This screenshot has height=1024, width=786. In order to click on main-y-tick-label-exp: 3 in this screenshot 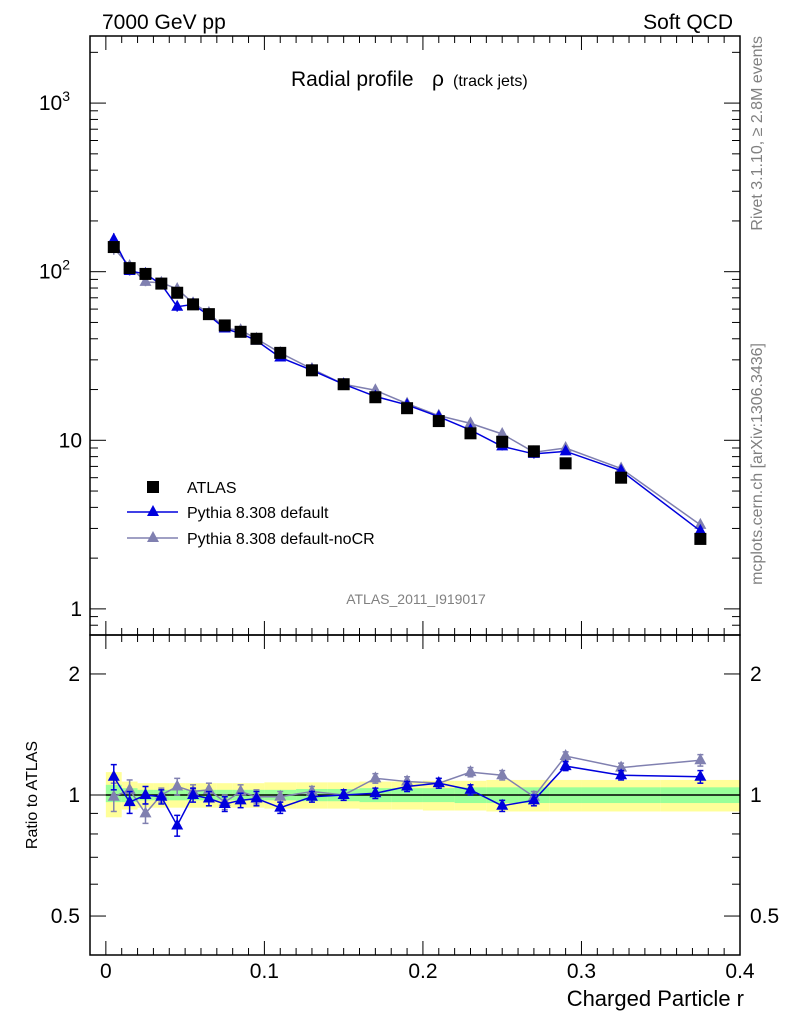, I will do `click(66, 96)`.